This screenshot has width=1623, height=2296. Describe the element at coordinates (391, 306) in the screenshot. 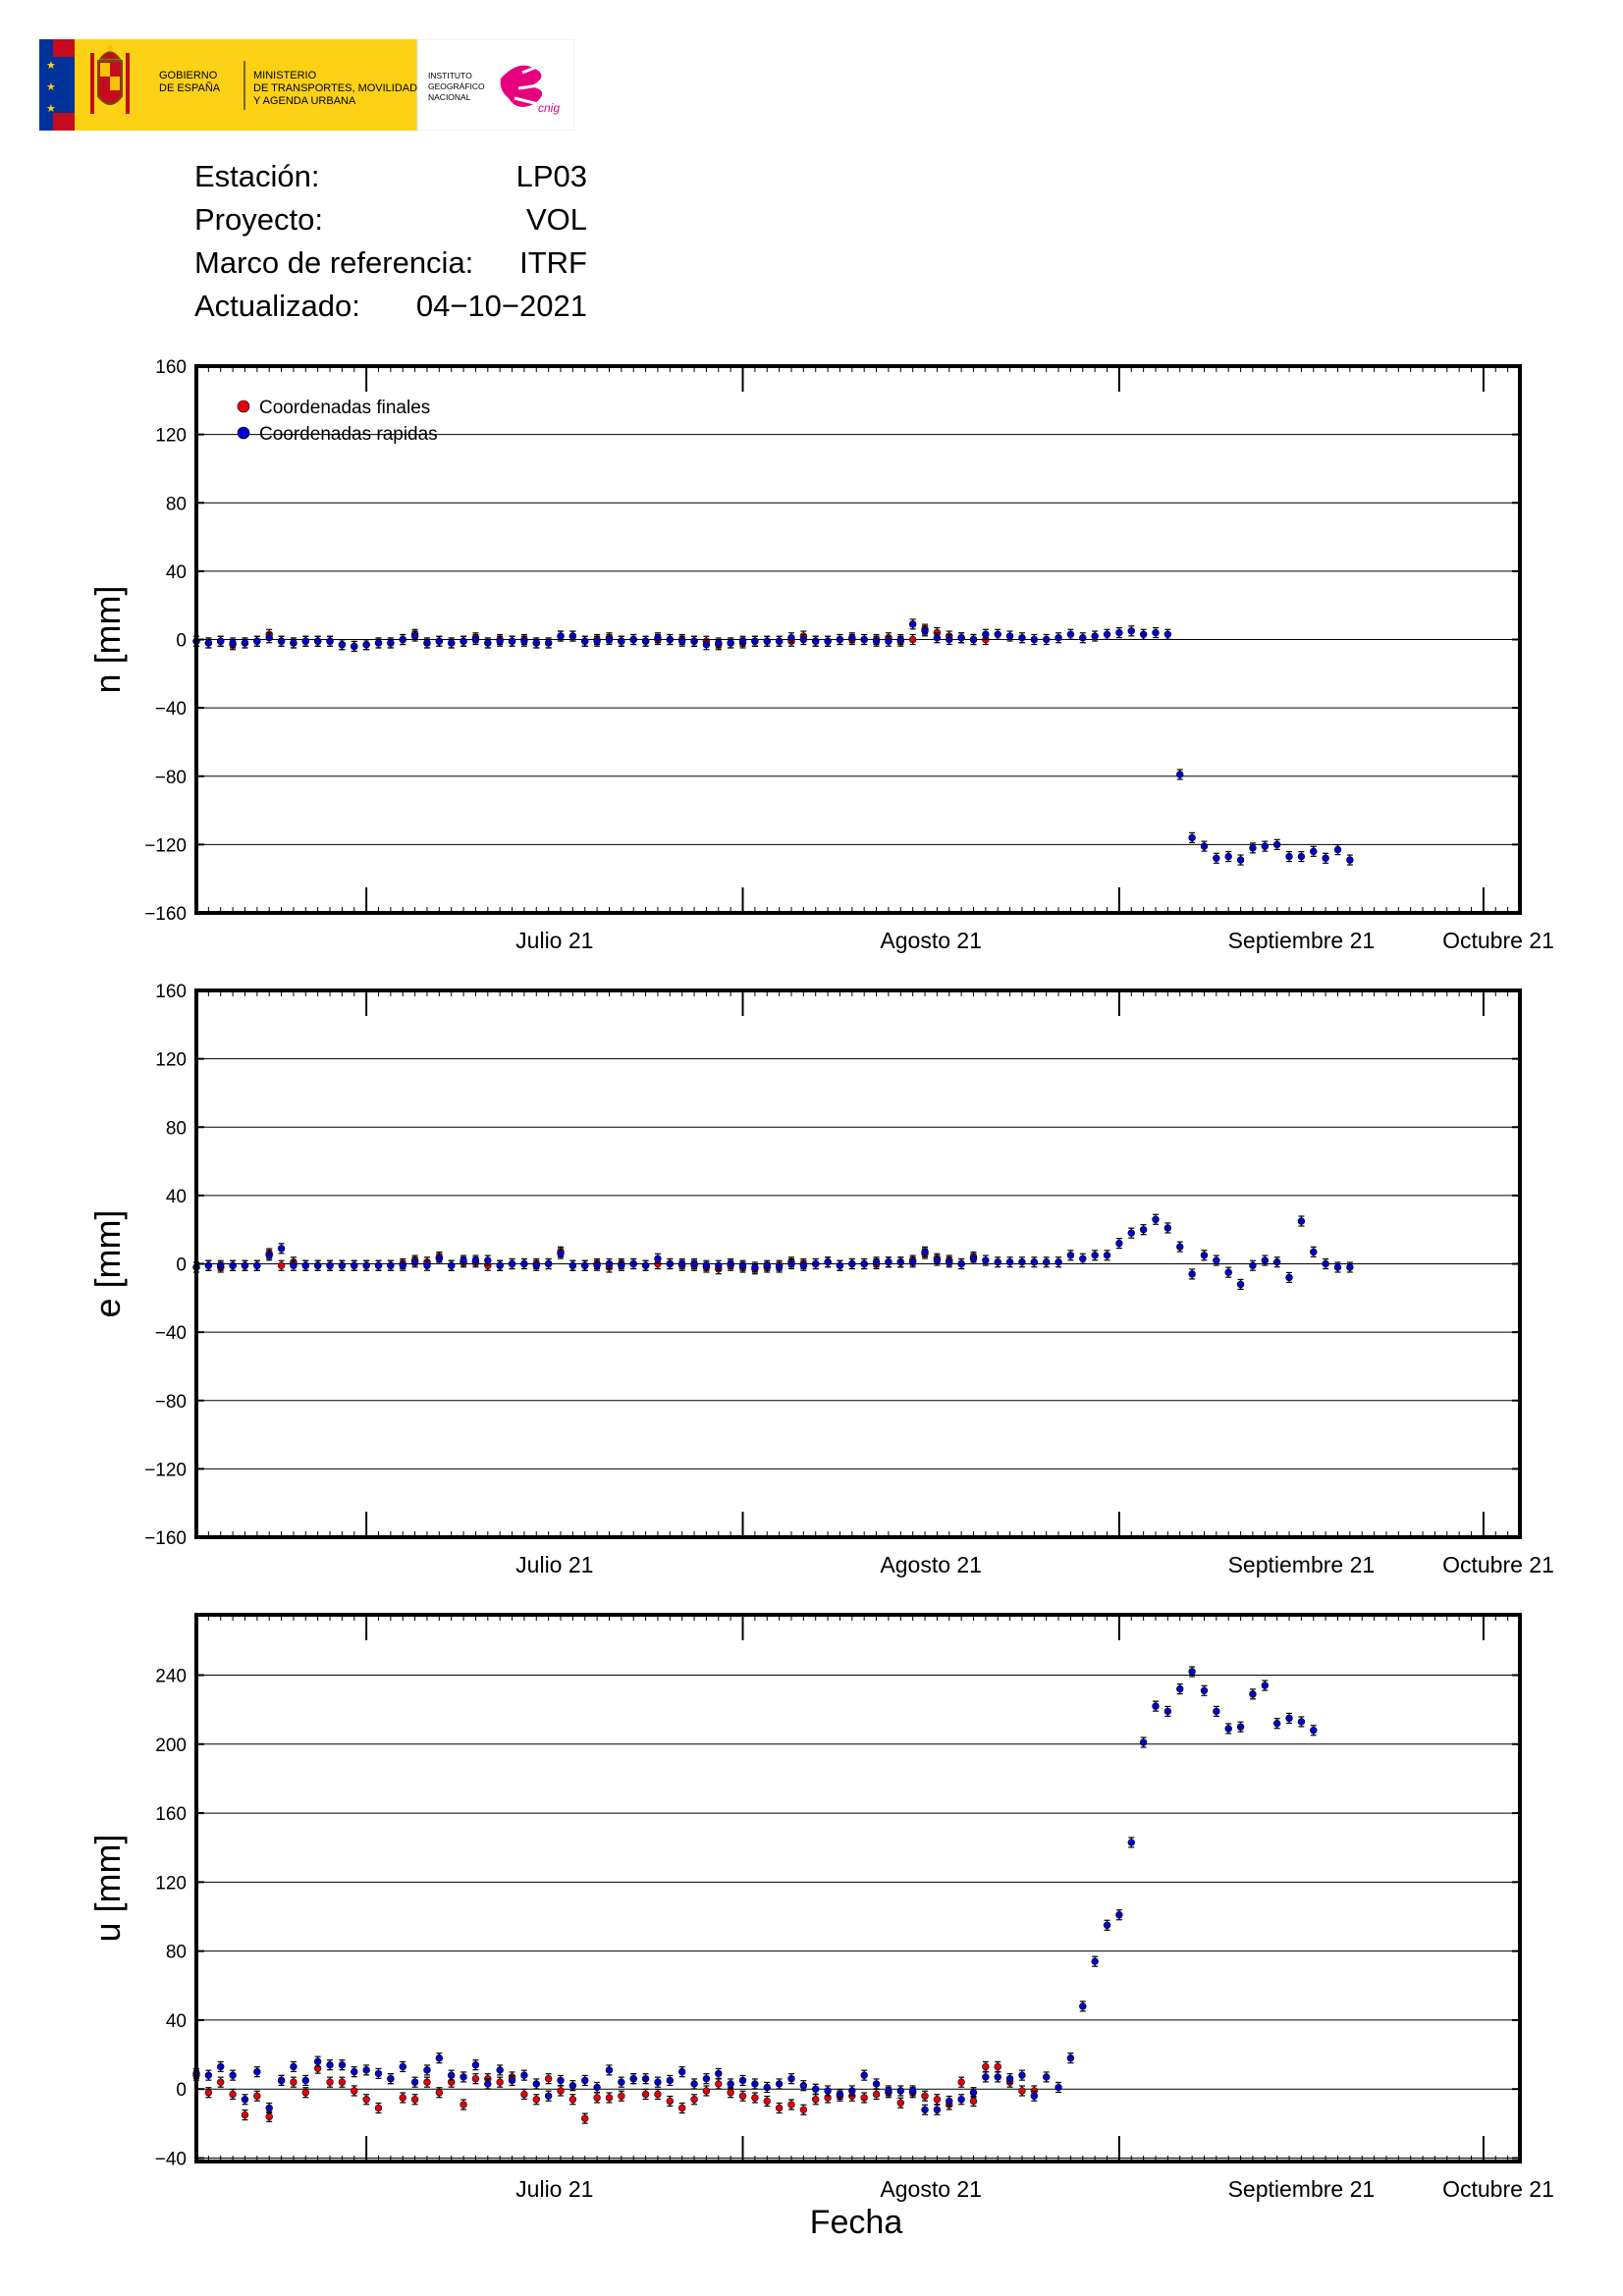

I see `info-row-actualizado: Actualizado: 04−10−2021` at that location.